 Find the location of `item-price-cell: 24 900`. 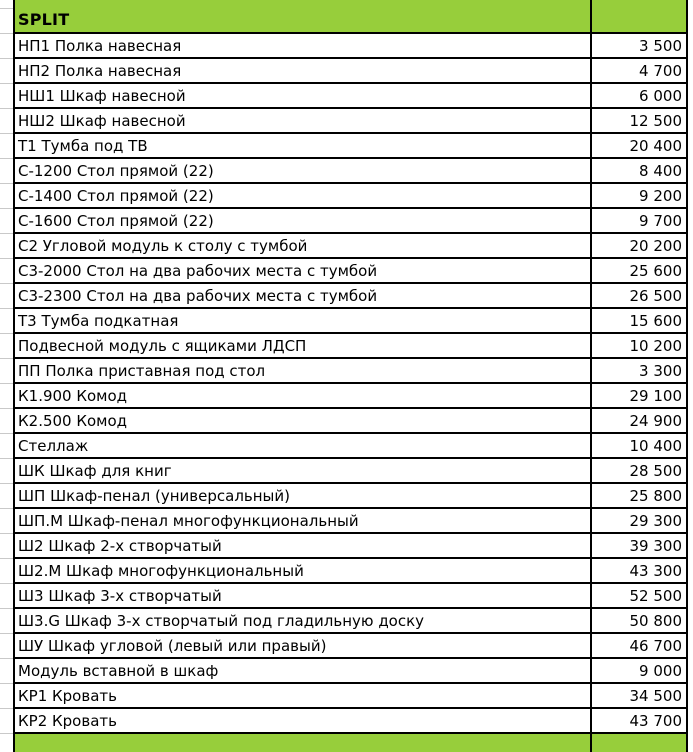

item-price-cell: 24 900 is located at coordinates (639, 420).